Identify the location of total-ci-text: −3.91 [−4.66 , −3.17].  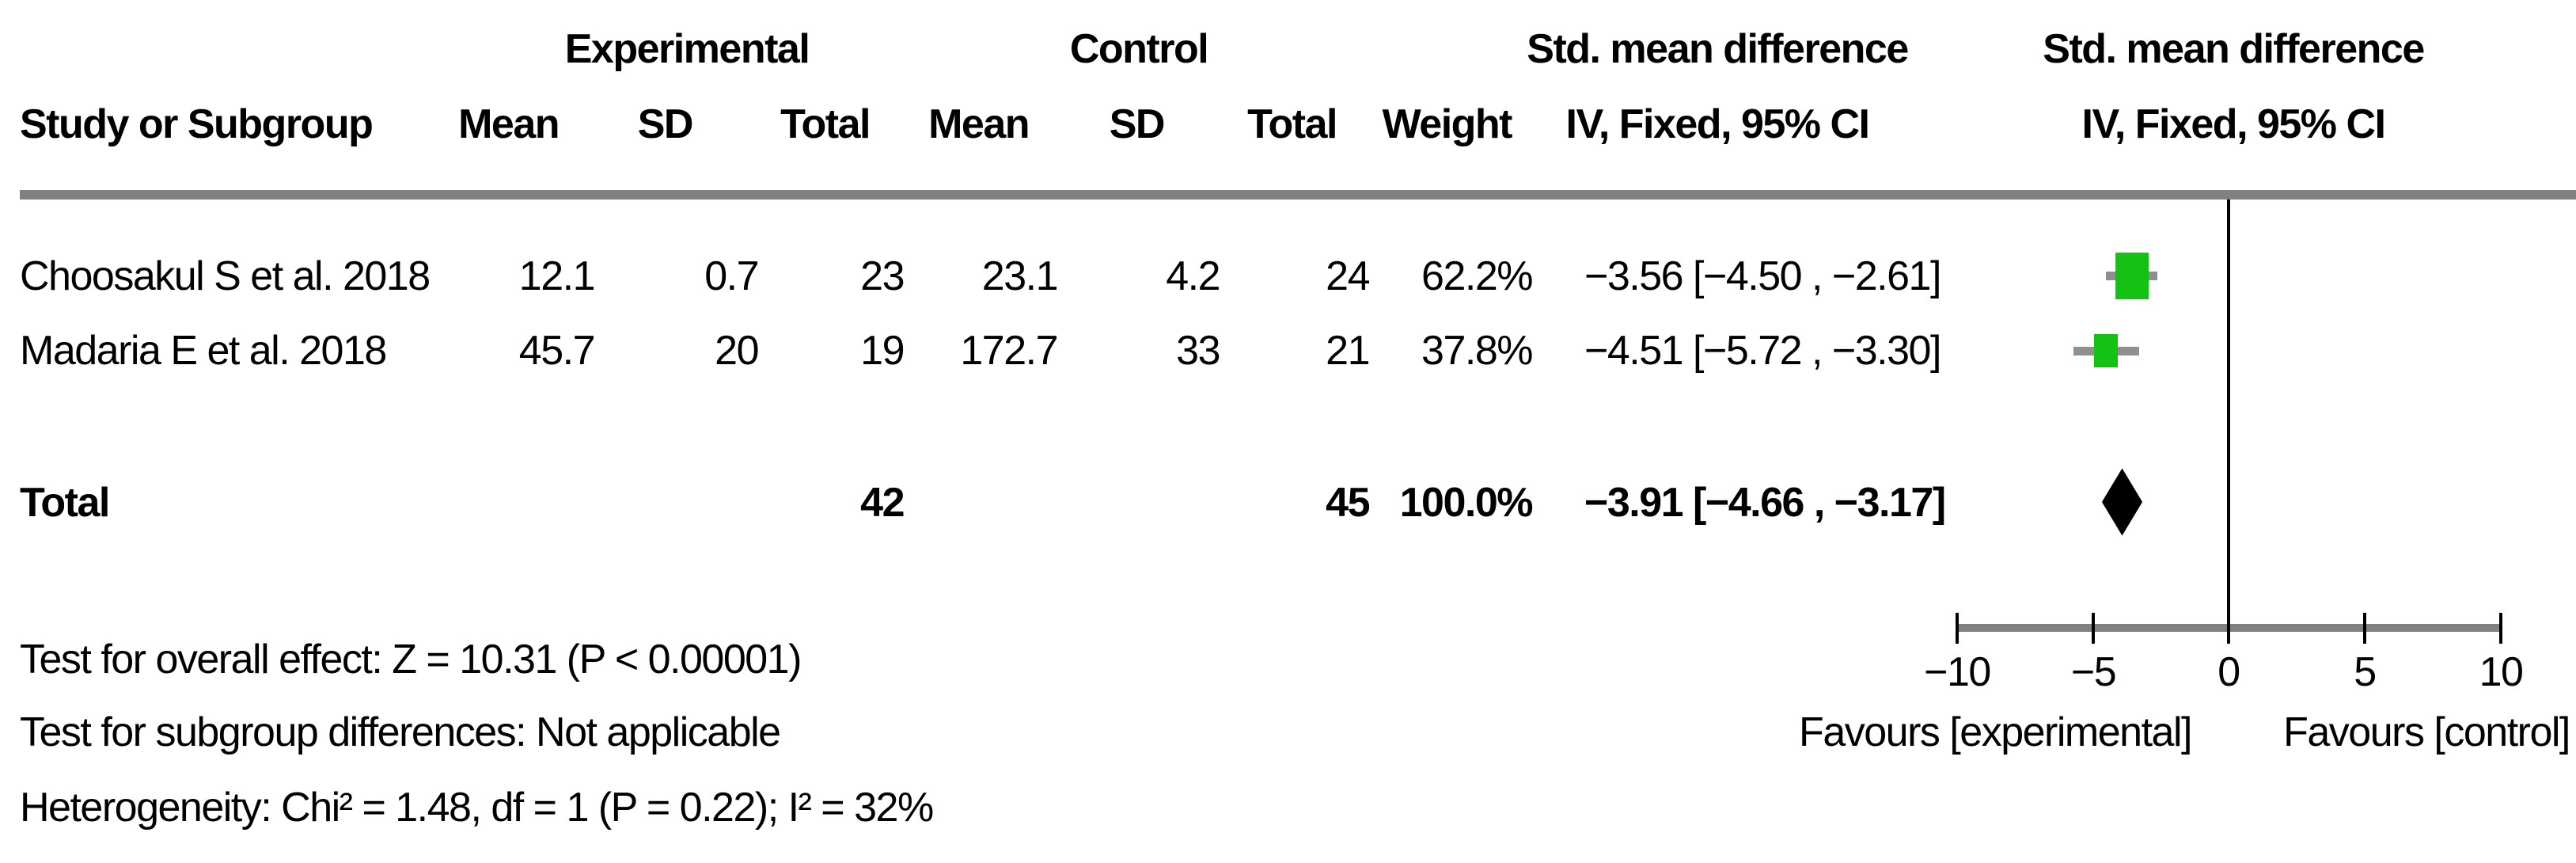
(1765, 503).